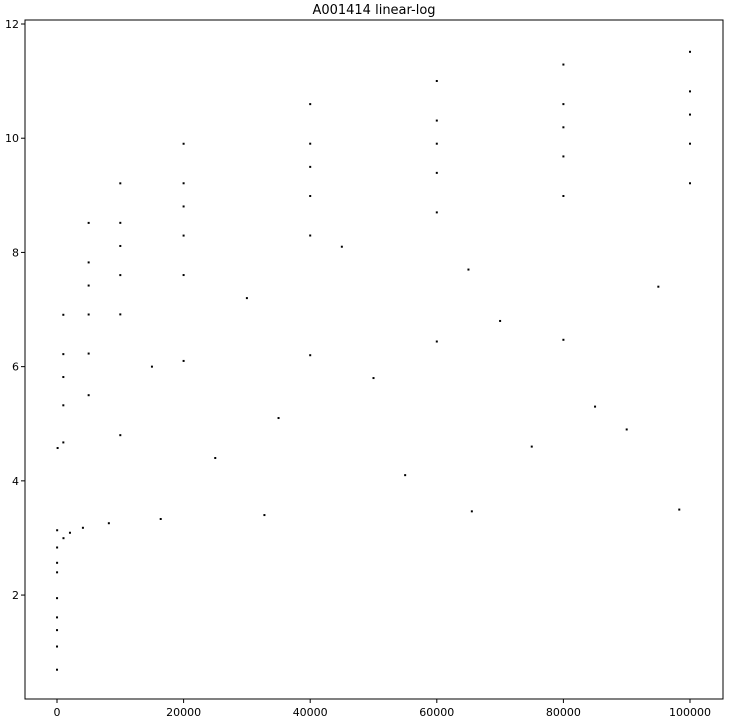 The width and height of the screenshot is (729, 721). What do you see at coordinates (436, 712) in the screenshot?
I see `x-tick-label: 60000` at bounding box center [436, 712].